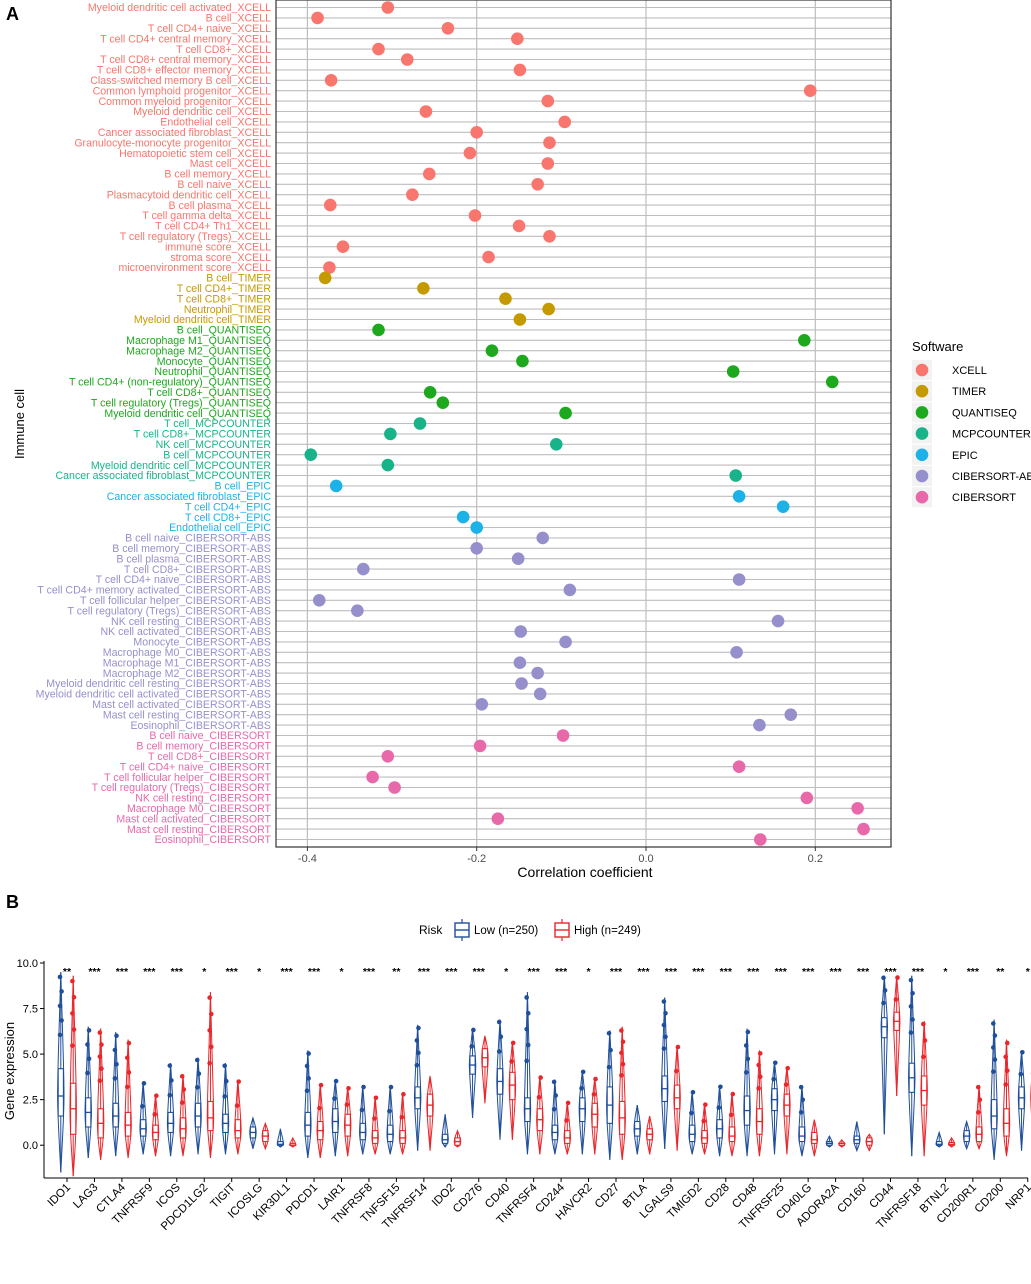 This screenshot has height=1284, width=1031. Describe the element at coordinates (198, 351) in the screenshot. I see `y-label-macrophage-m2-quantiseq: Macrophage M2_QUANTISEQ` at that location.